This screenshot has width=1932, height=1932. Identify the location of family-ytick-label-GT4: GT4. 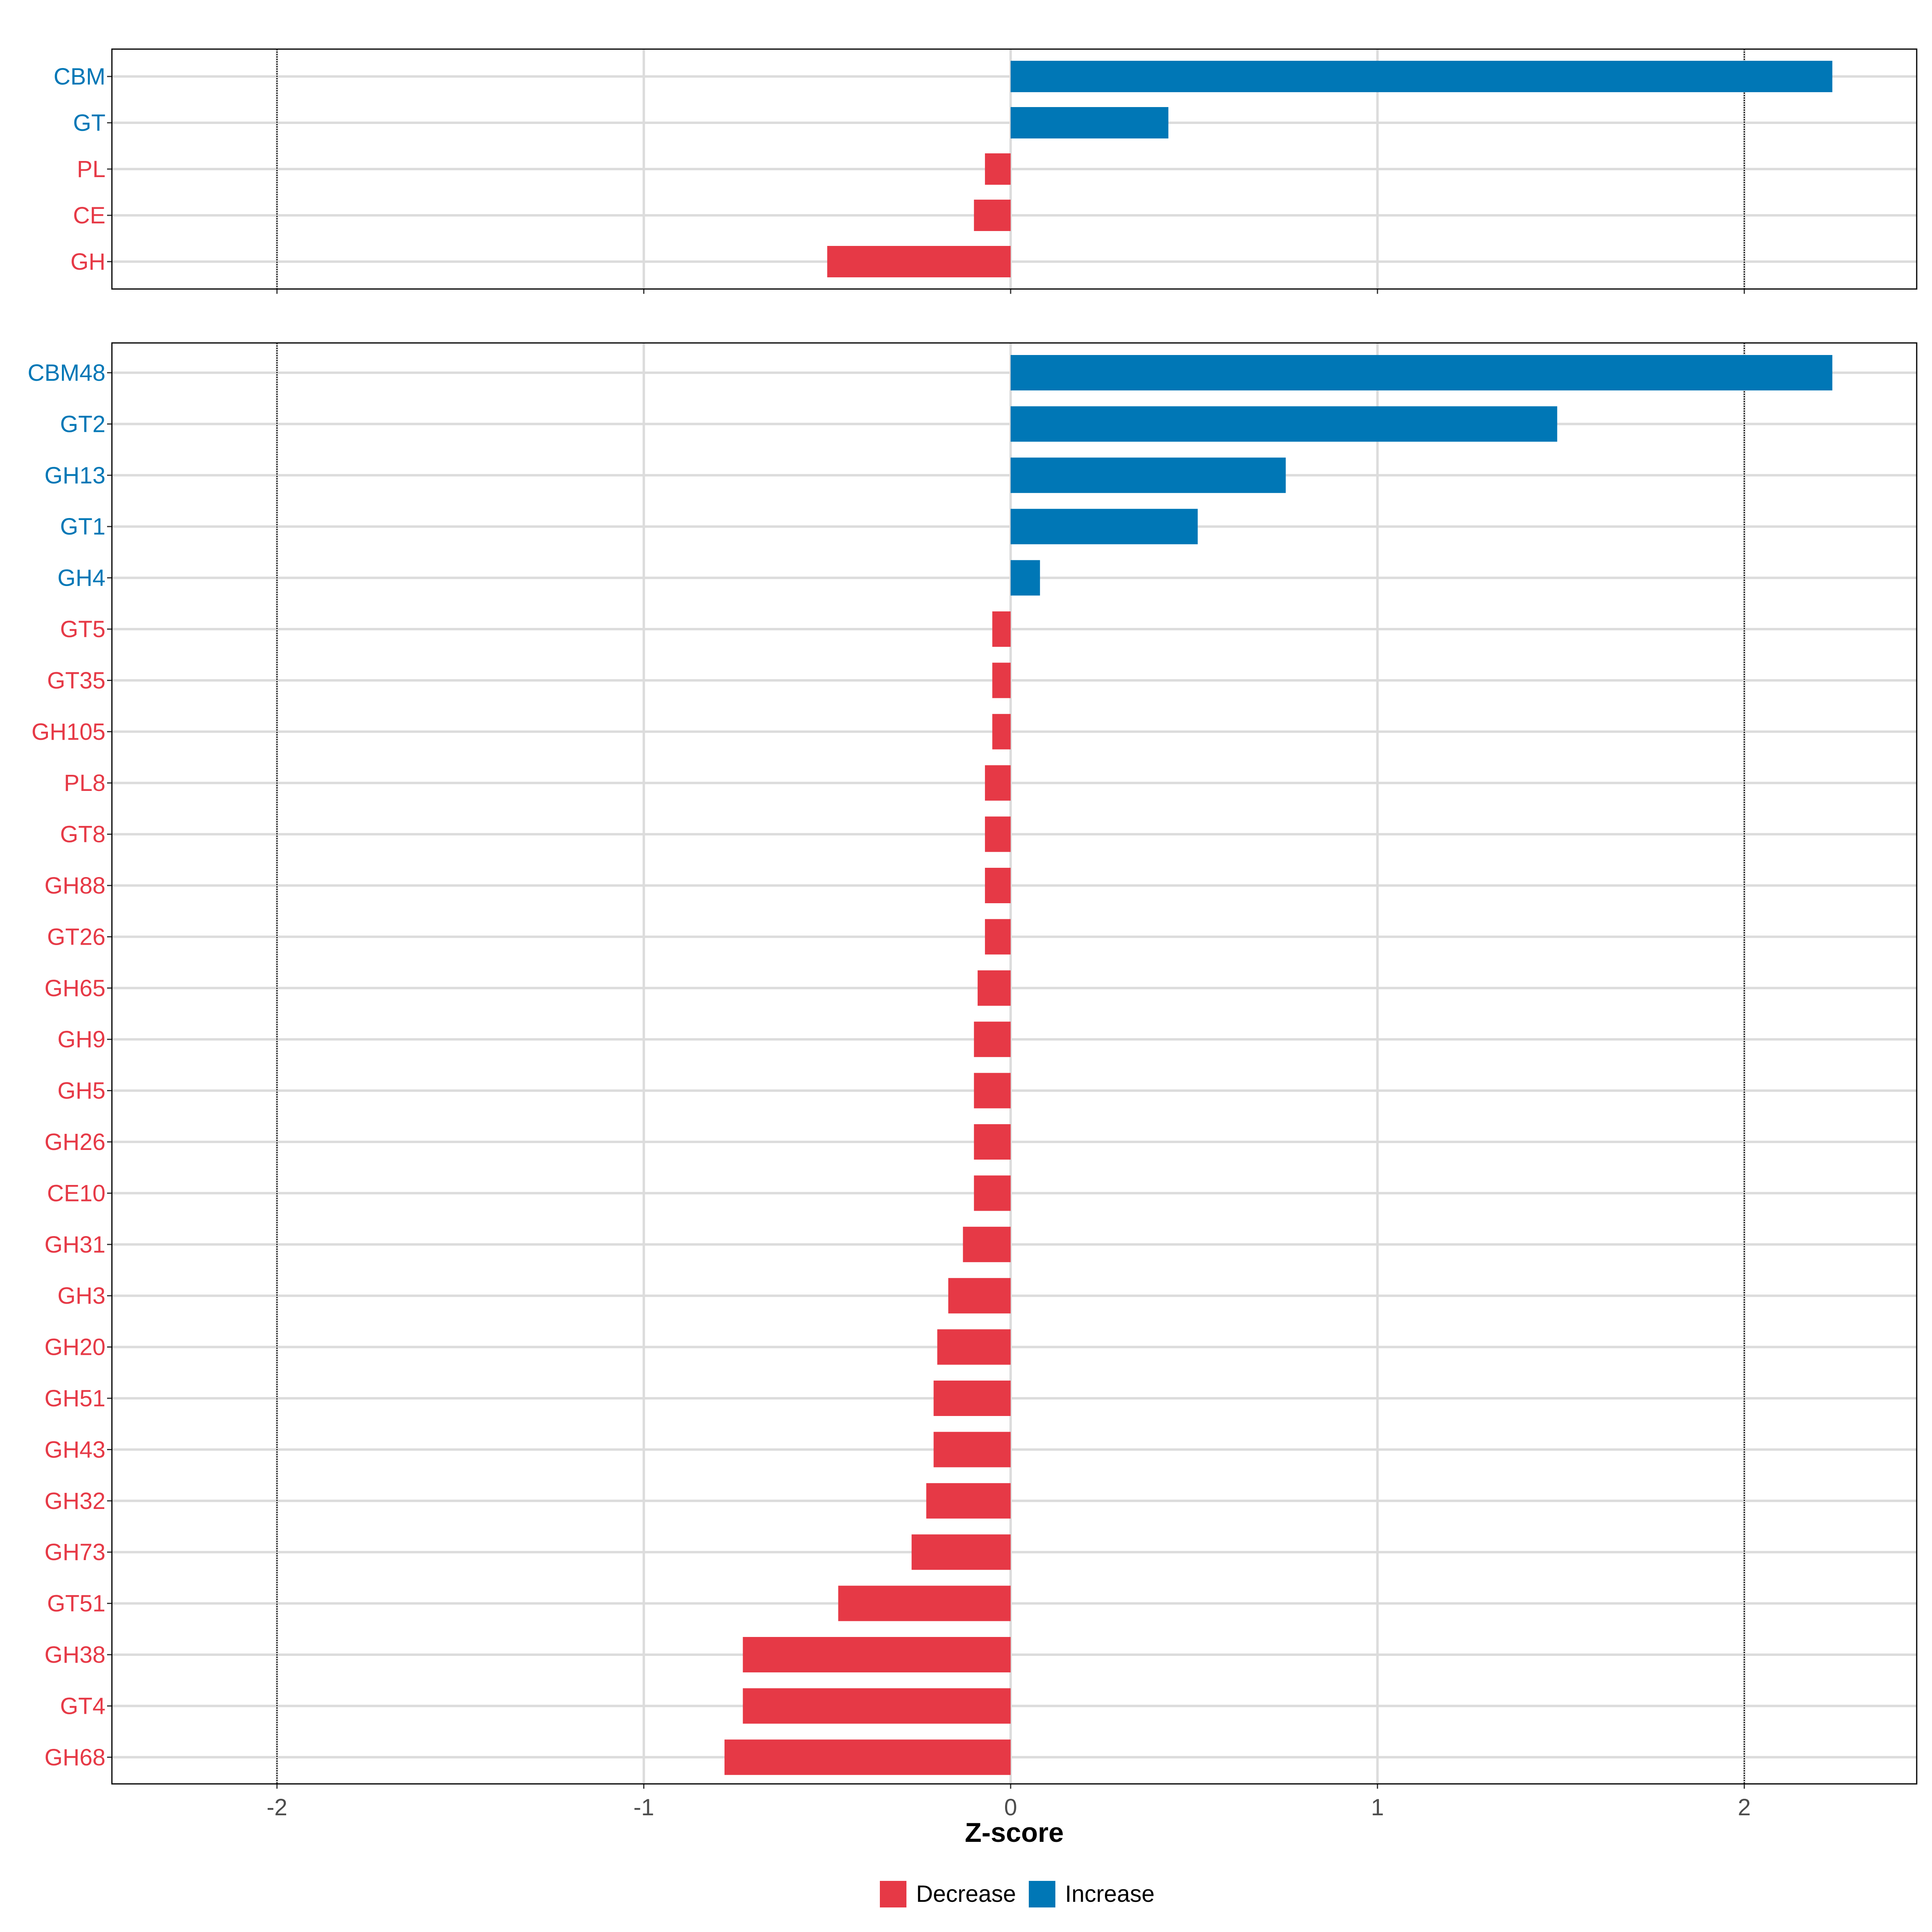
(82, 1706).